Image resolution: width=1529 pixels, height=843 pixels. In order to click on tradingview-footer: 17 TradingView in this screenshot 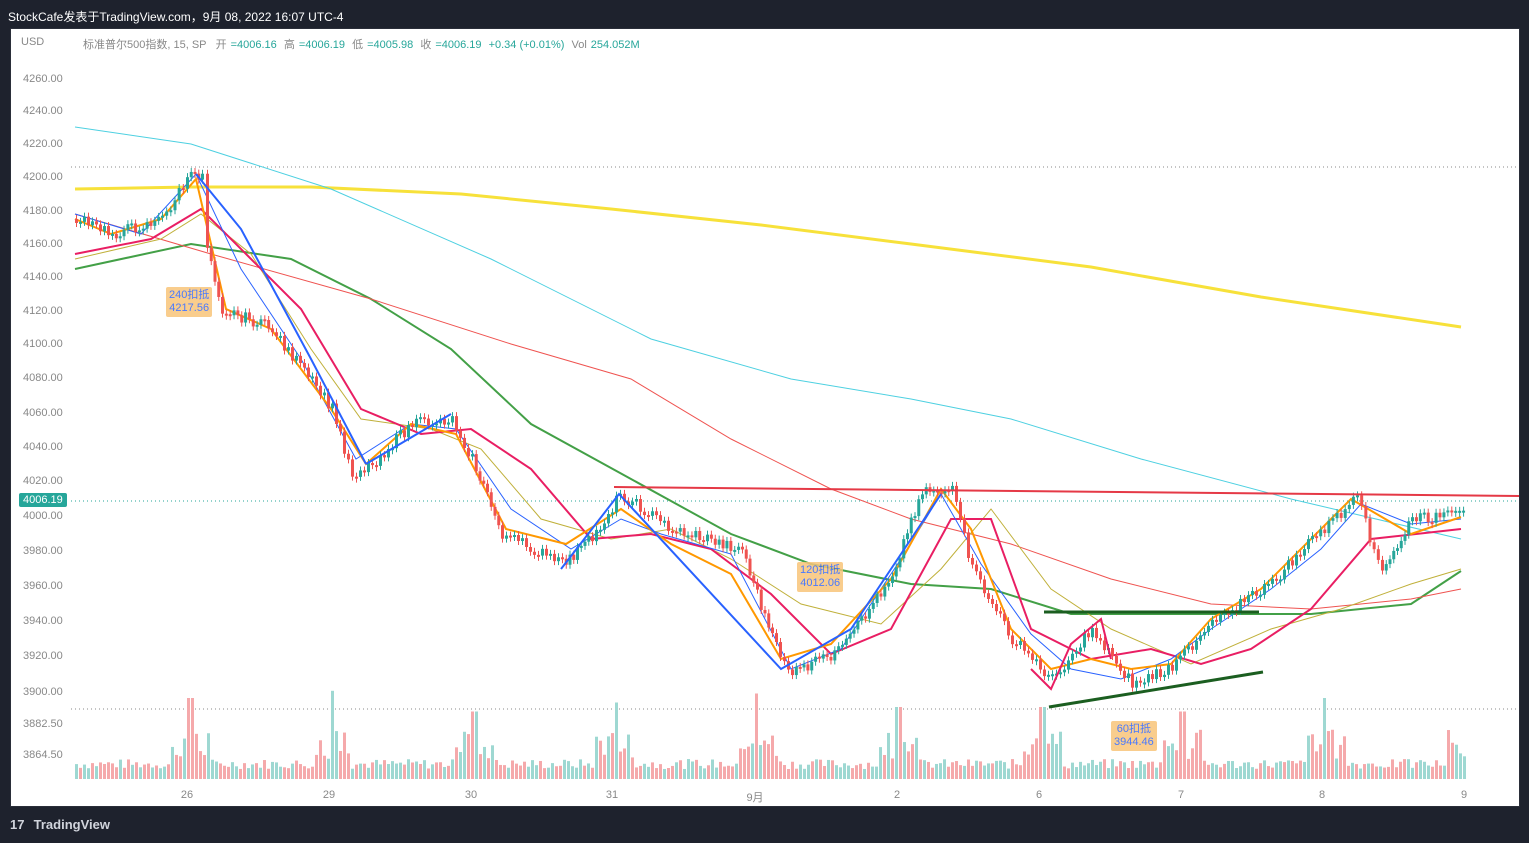, I will do `click(60, 824)`.